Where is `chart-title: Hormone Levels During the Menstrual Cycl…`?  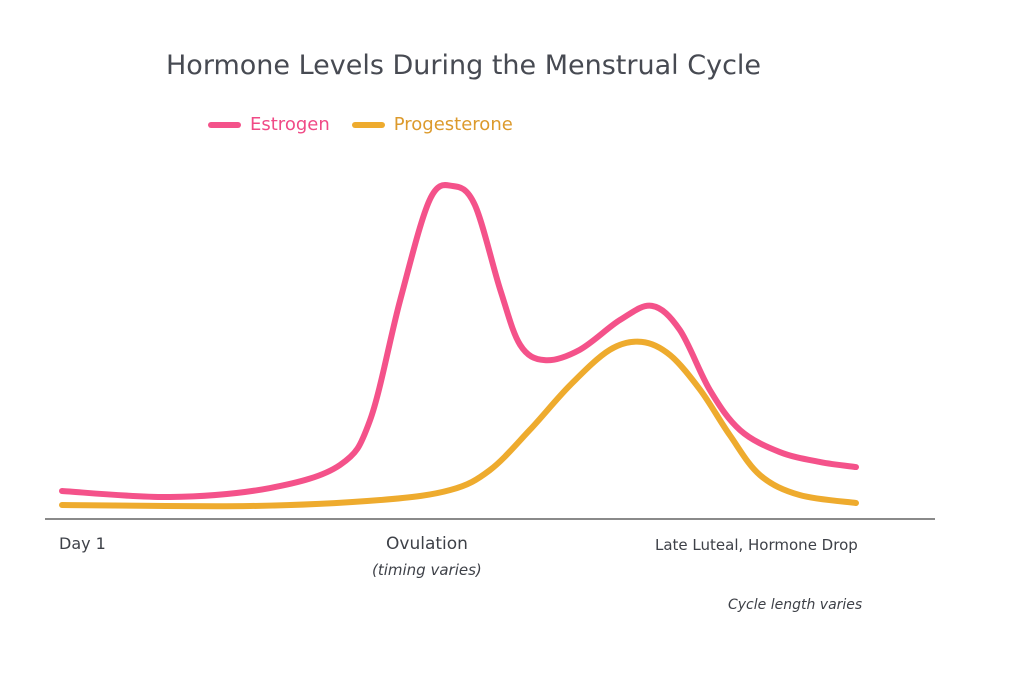
chart-title: Hormone Levels During the Menstrual Cycl… is located at coordinates (464, 65).